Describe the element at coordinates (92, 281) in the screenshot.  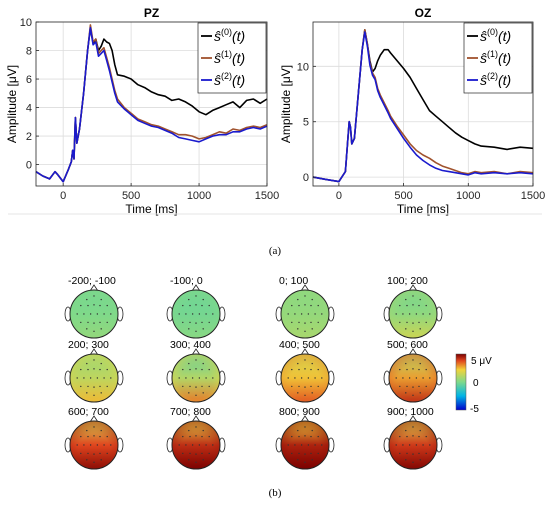
I see `scalp-map-label: -200; -100` at that location.